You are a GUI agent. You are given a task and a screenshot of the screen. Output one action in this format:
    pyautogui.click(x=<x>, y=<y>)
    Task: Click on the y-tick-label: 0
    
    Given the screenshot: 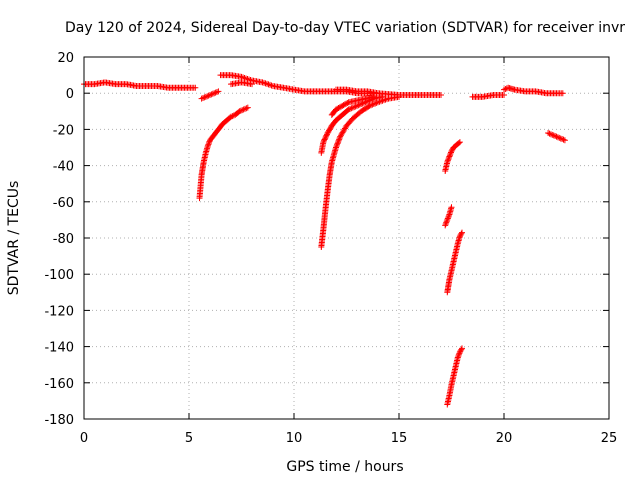 What is the action you would take?
    pyautogui.click(x=70, y=94)
    